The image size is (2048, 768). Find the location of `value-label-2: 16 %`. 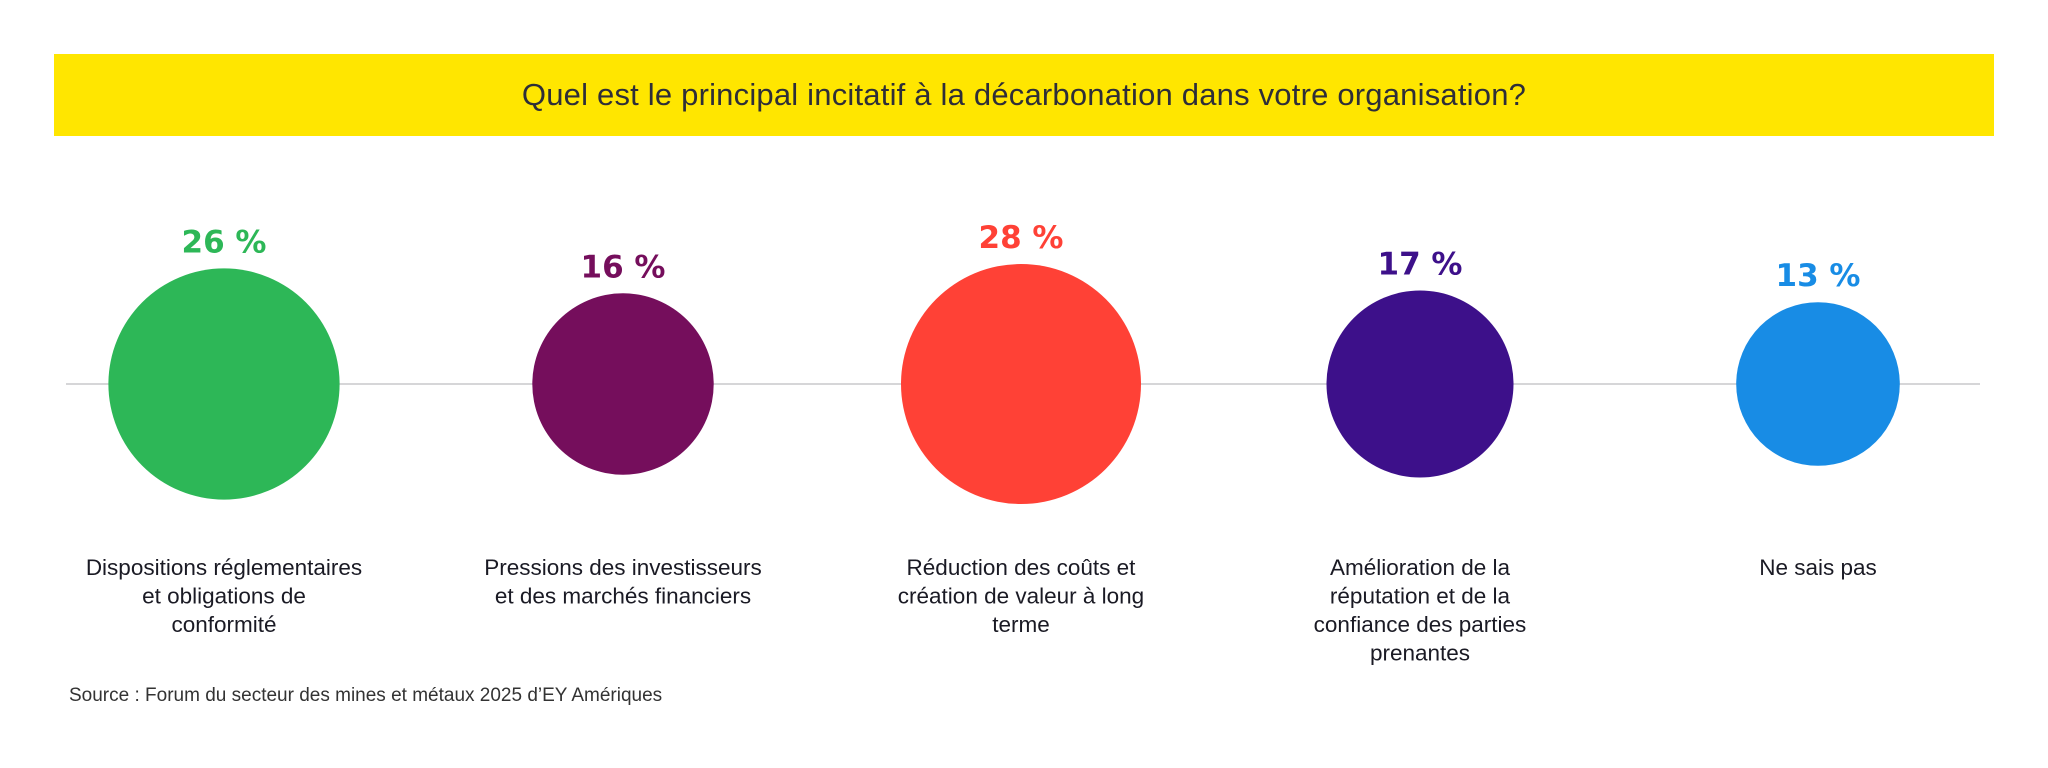

value-label-2: 16 % is located at coordinates (623, 267).